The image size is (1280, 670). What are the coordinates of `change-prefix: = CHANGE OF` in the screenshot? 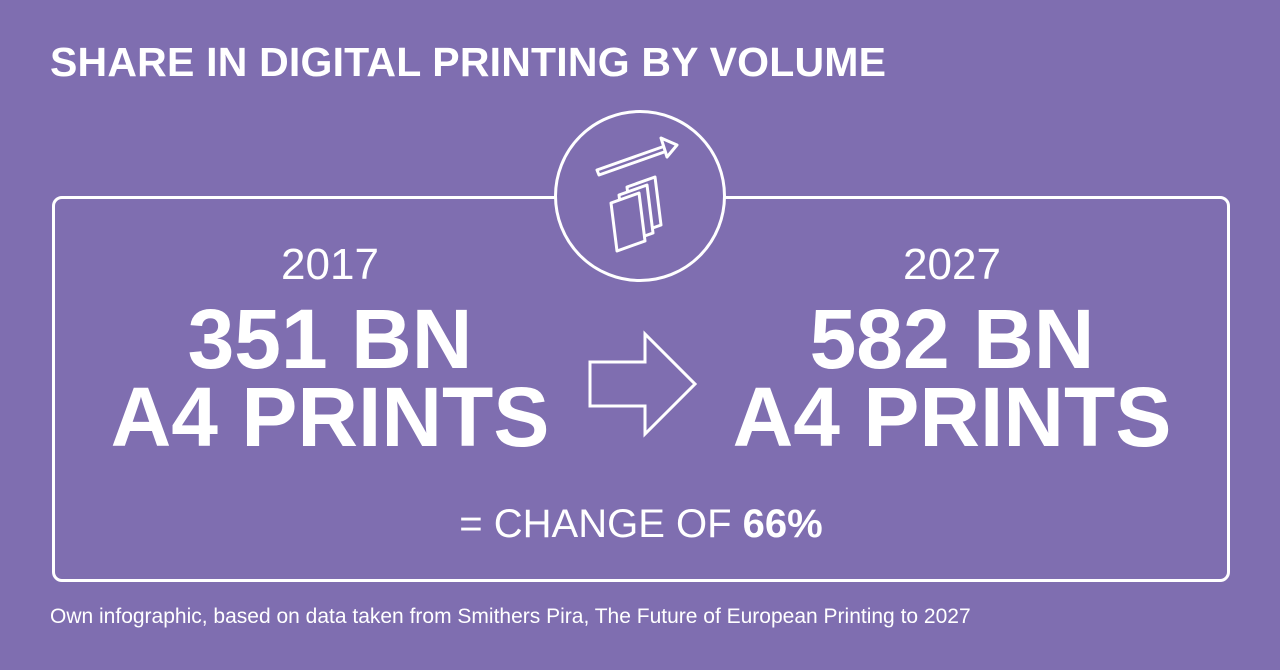 It's located at (601, 524).